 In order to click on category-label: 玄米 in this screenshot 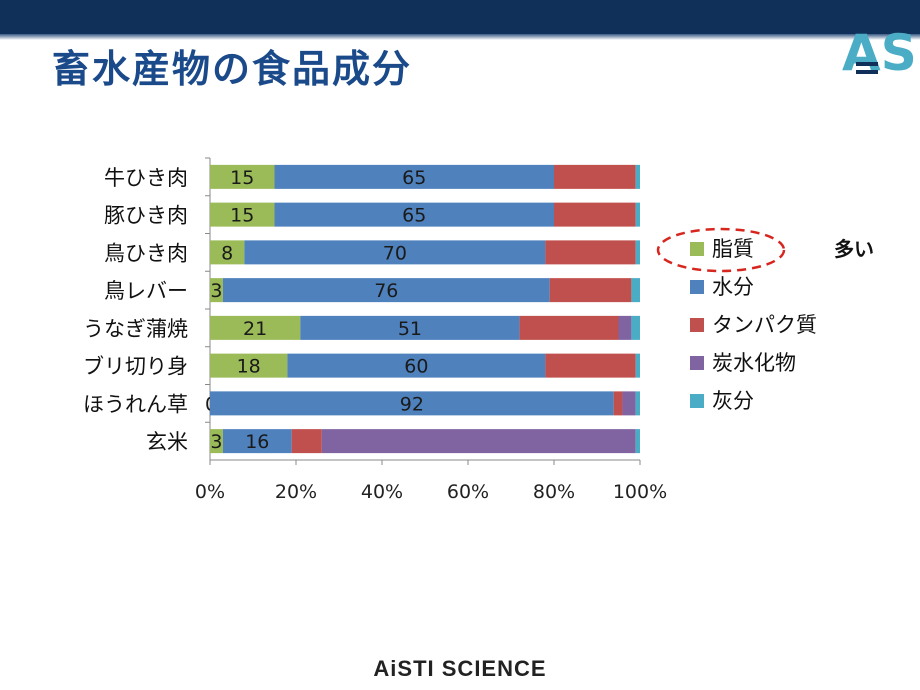, I will do `click(167, 442)`.